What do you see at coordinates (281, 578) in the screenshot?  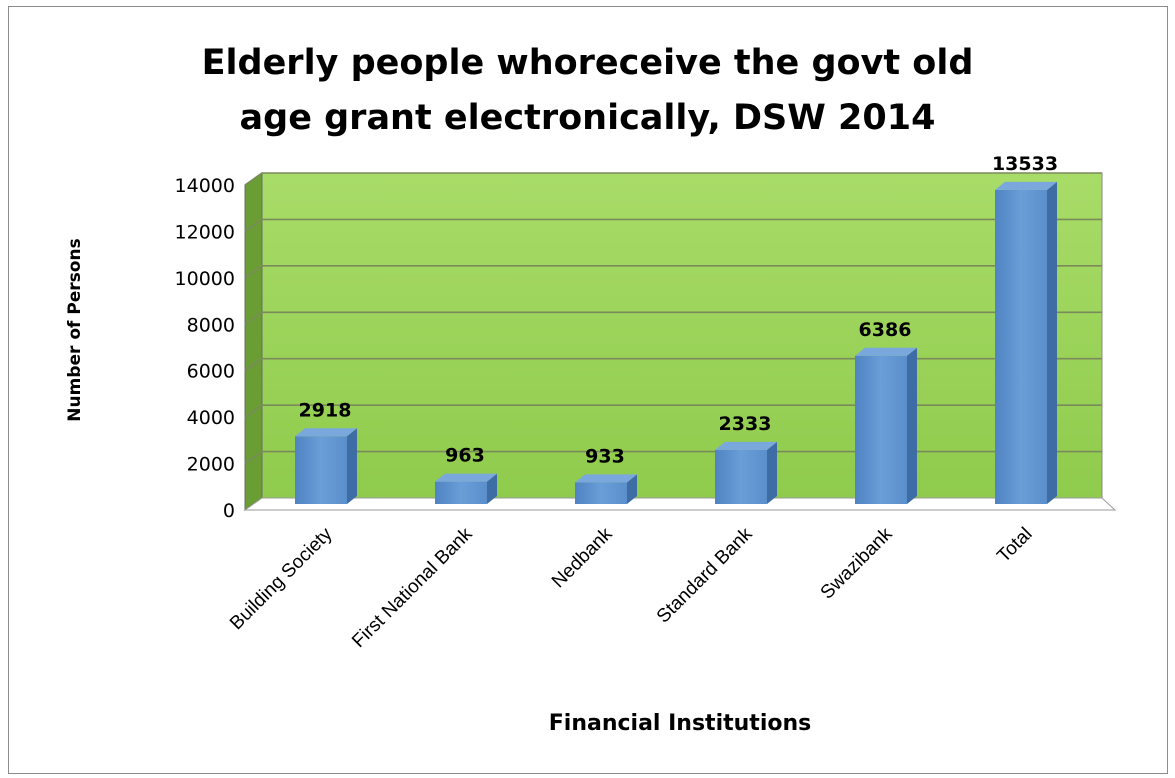 I see `x-category-label: Building Society` at bounding box center [281, 578].